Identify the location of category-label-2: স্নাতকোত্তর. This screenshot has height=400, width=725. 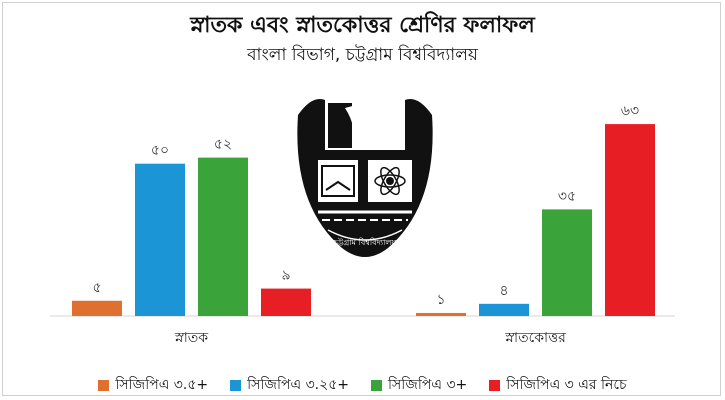
(535, 338).